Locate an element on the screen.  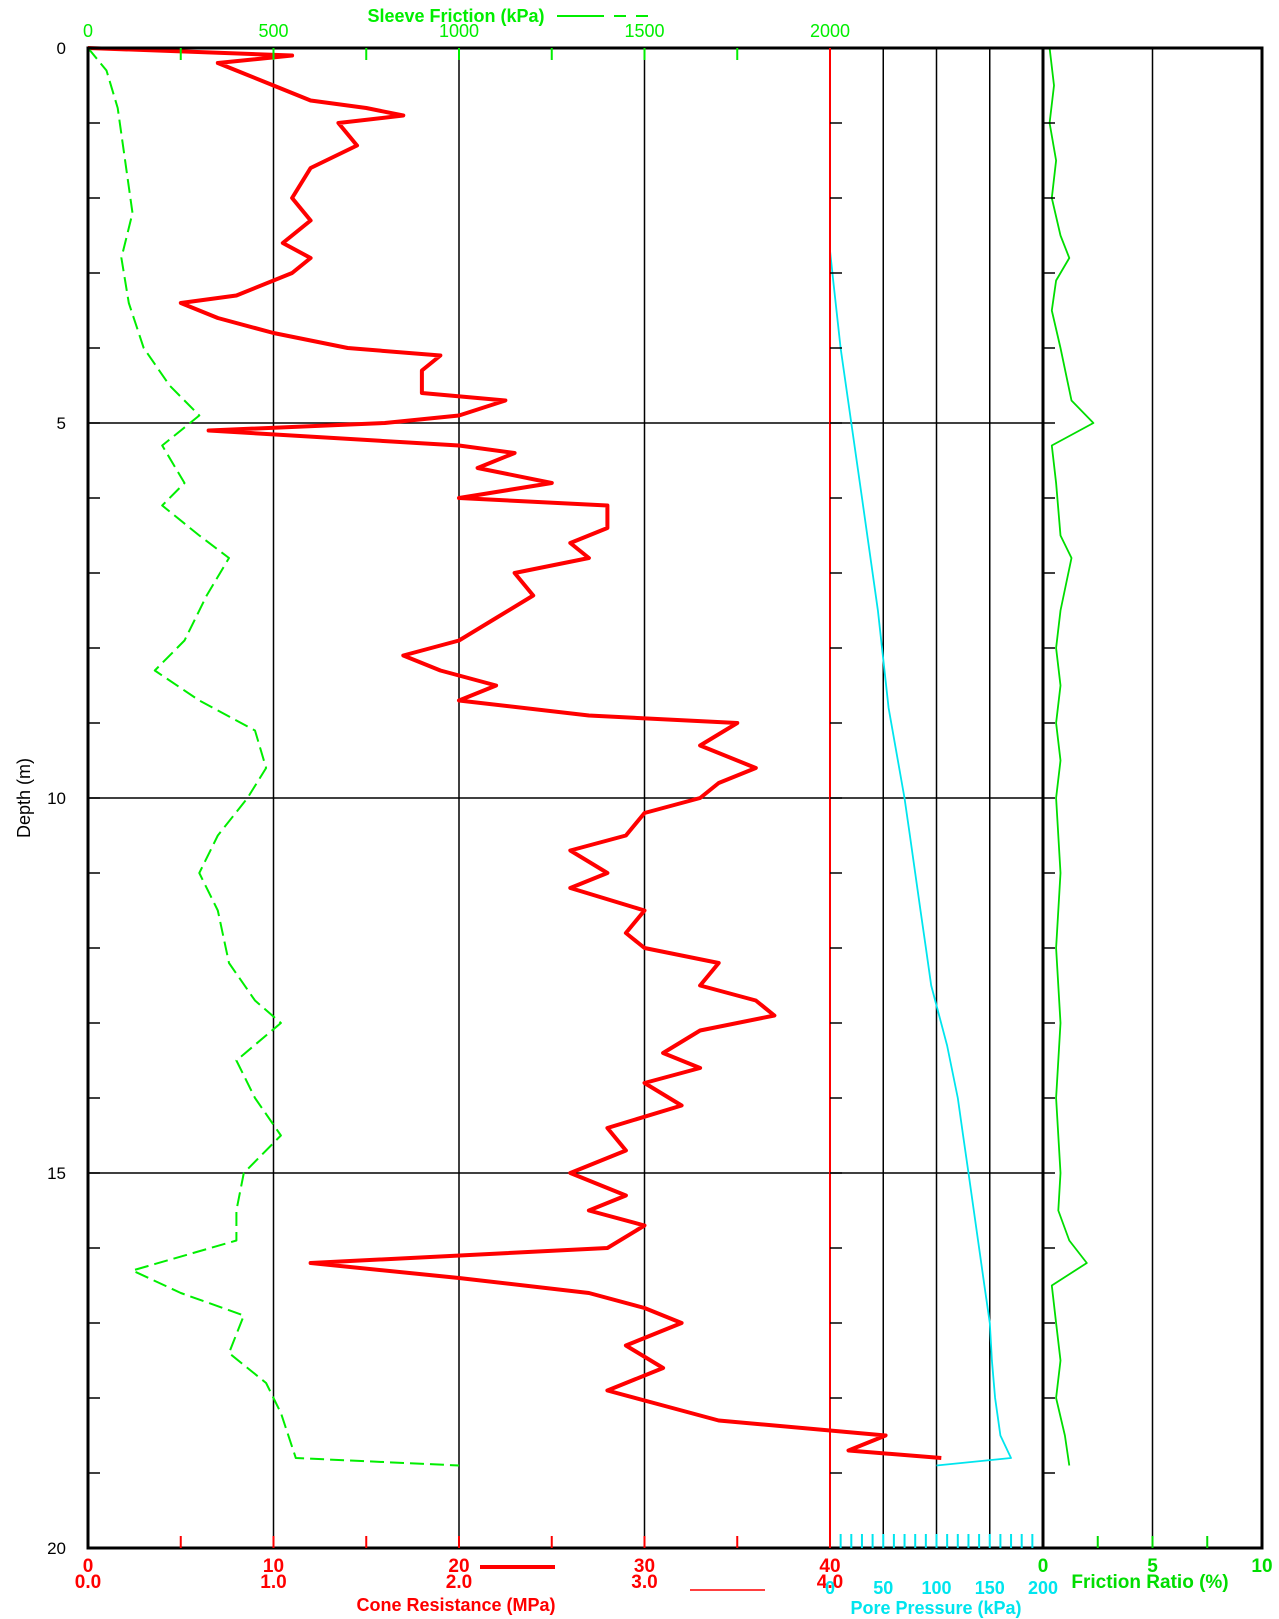
sleeve-tick-label: 0 is located at coordinates (88, 31).